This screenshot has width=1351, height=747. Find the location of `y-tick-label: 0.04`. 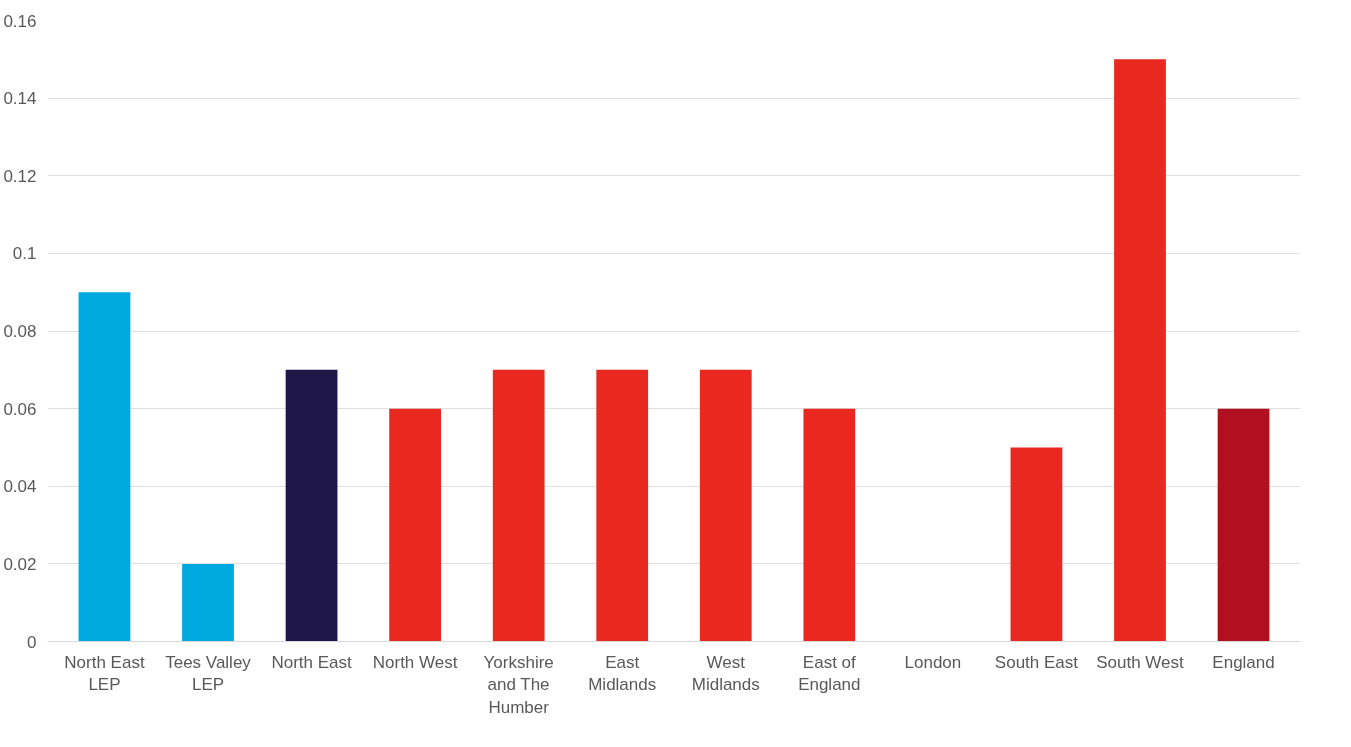

y-tick-label: 0.04 is located at coordinates (20, 487).